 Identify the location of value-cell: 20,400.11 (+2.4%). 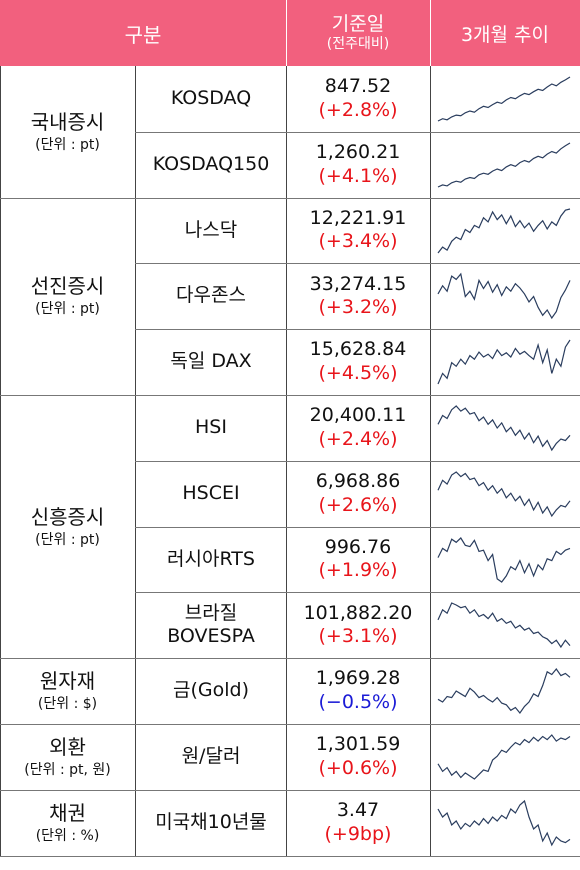
(358, 428).